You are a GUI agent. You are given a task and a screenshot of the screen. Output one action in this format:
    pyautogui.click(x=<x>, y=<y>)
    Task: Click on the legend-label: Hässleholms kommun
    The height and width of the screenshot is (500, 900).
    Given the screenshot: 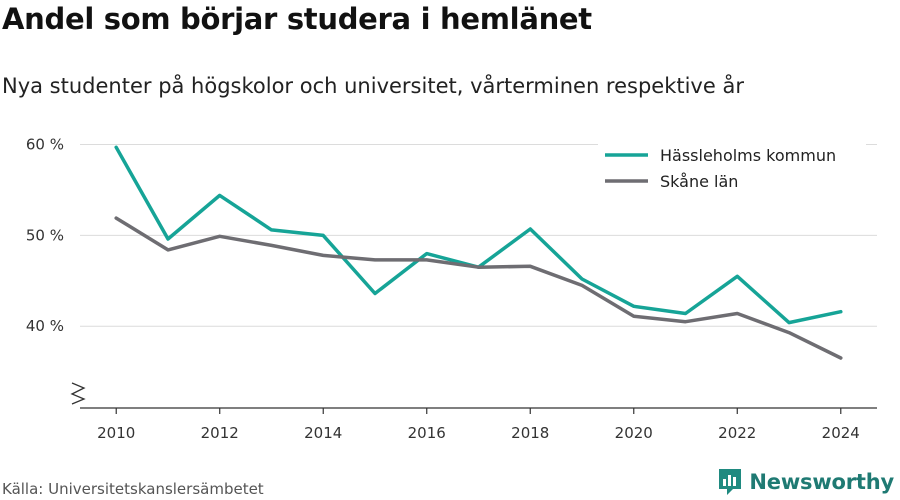 What is the action you would take?
    pyautogui.click(x=748, y=155)
    